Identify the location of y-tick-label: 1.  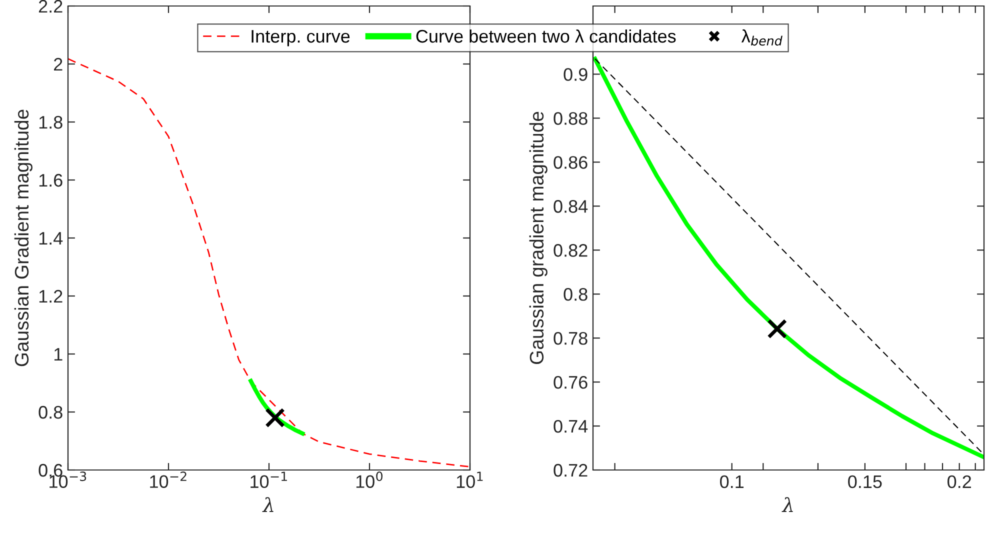
(58, 354).